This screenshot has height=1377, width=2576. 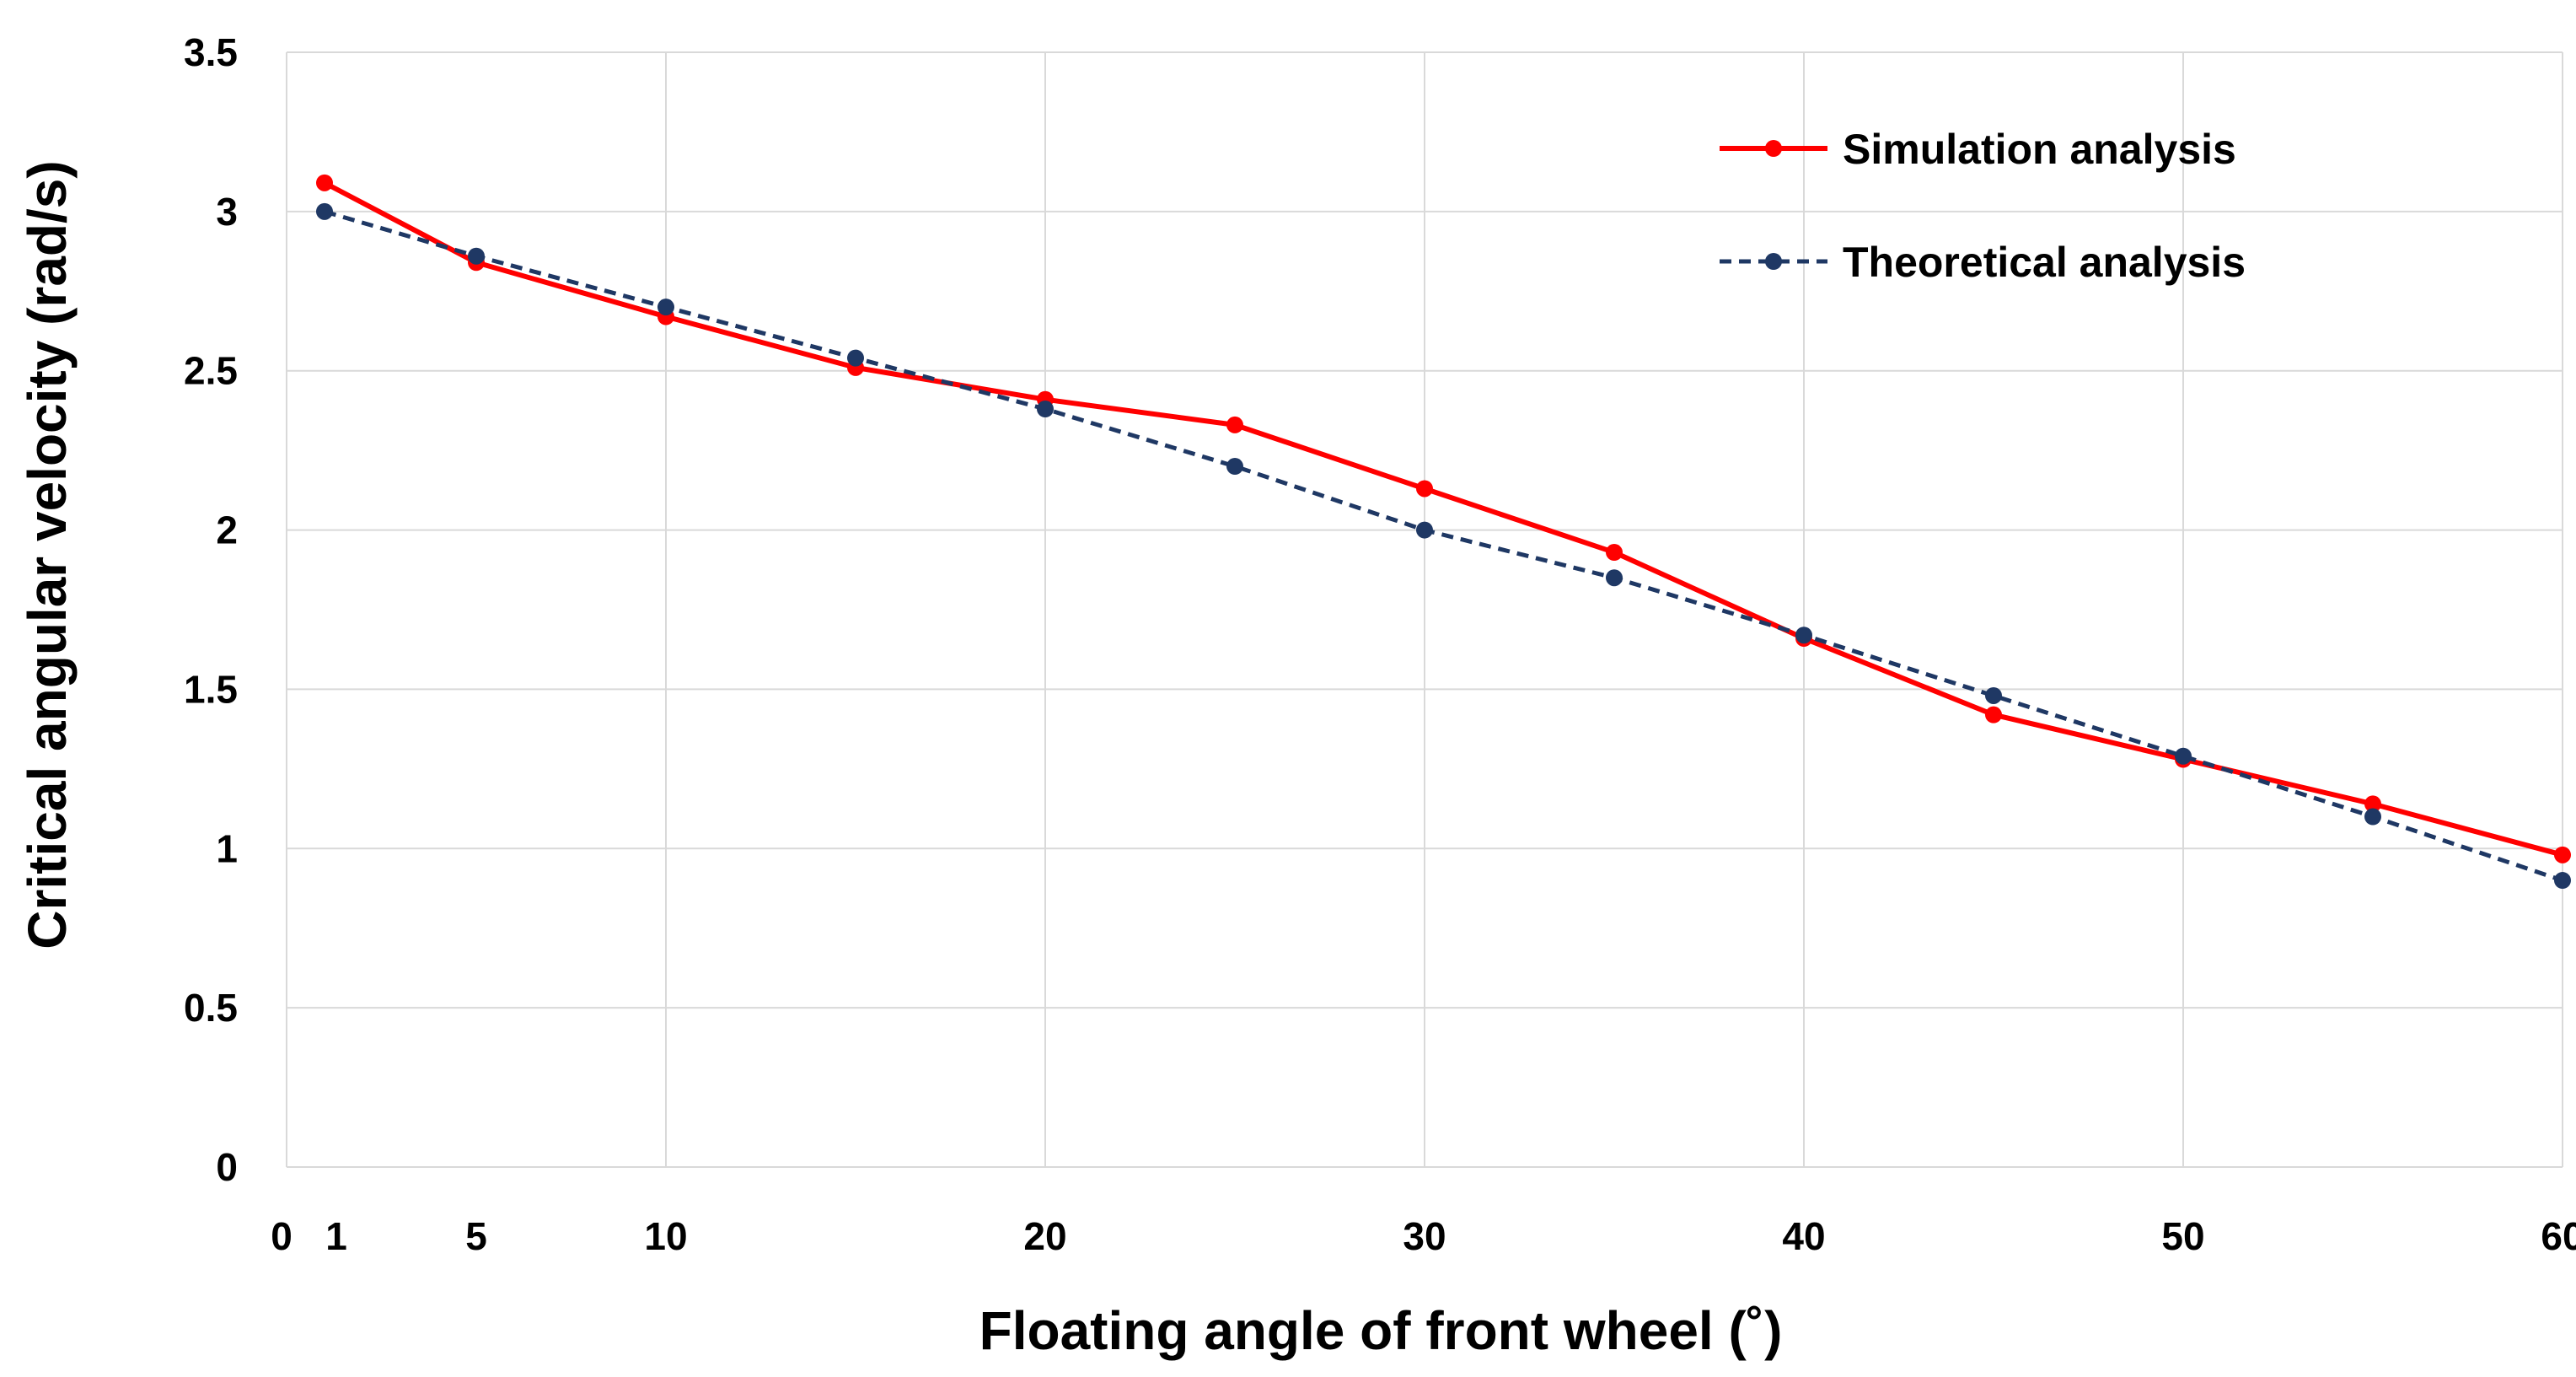 What do you see at coordinates (1424, 1236) in the screenshot?
I see `x-tick-label: 30` at bounding box center [1424, 1236].